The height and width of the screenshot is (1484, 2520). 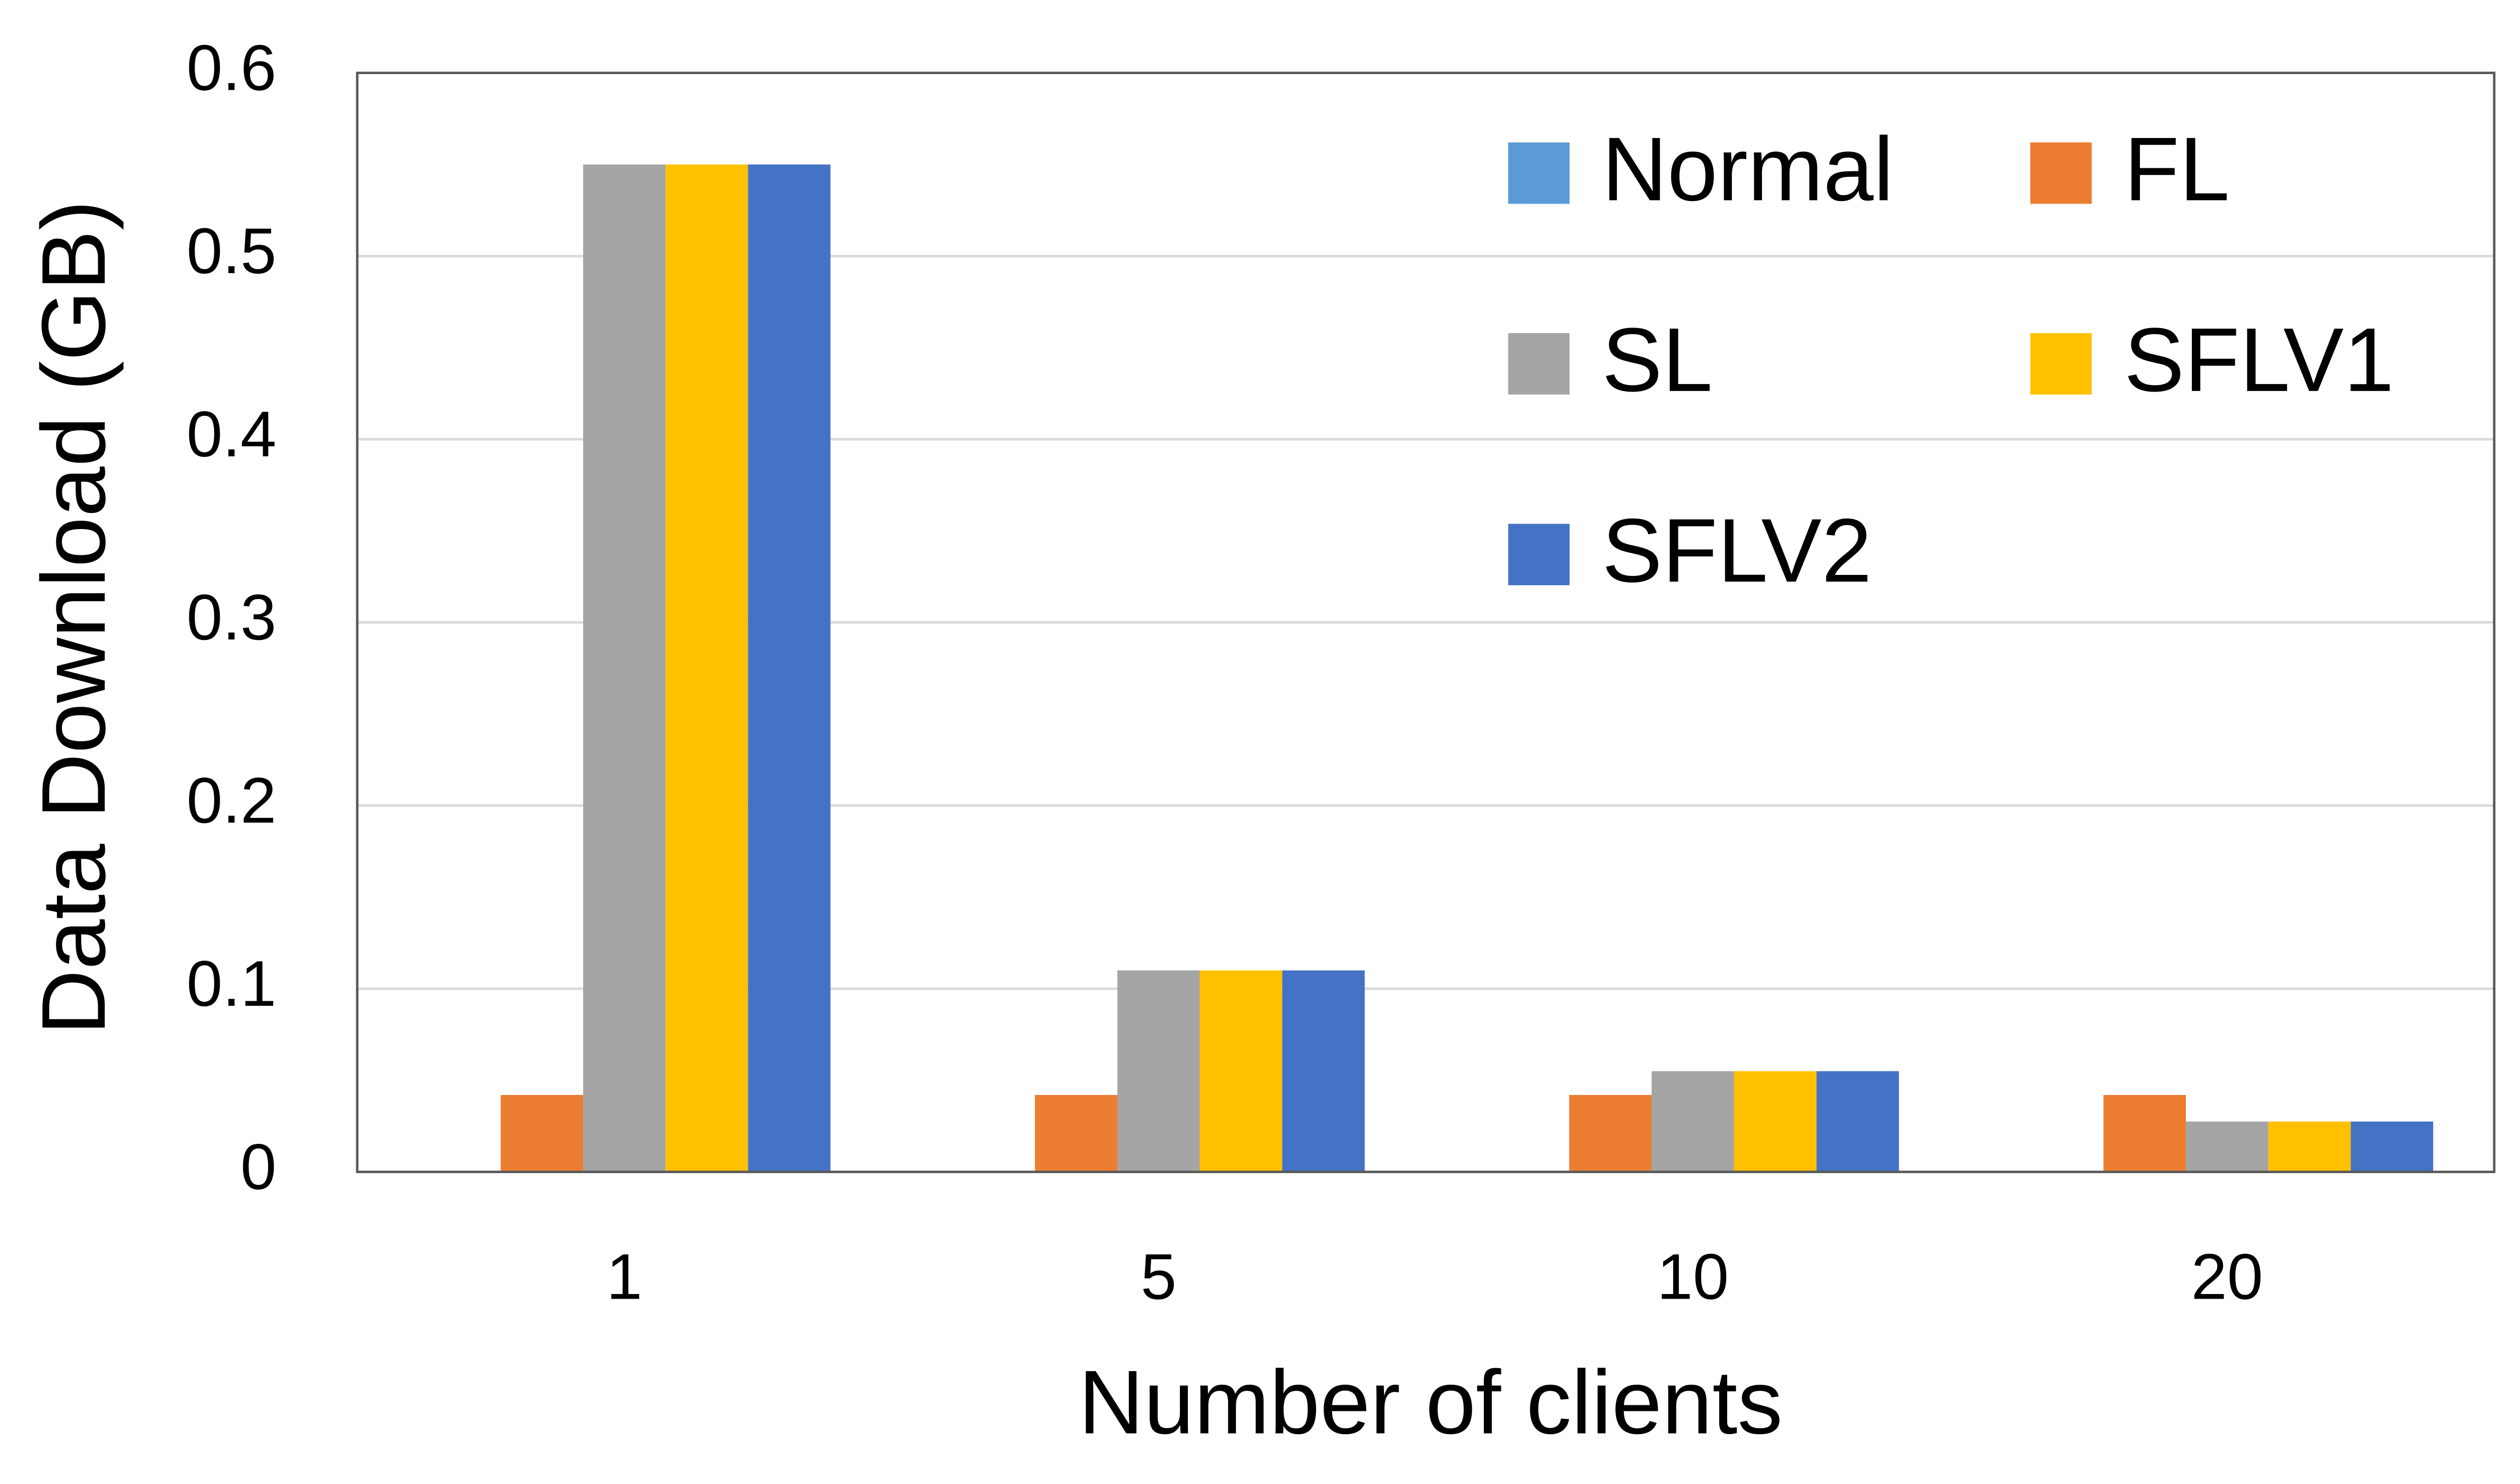 I want to click on y-tick-label: 0.2, so click(x=231, y=801).